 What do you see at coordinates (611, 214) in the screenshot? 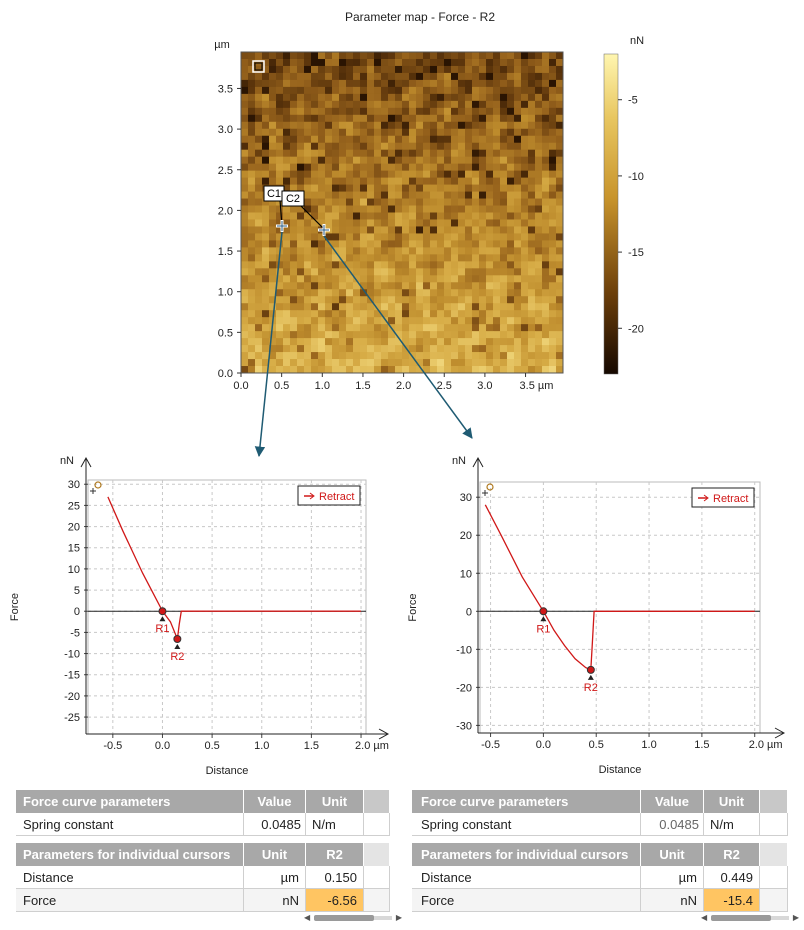
I see `colorbar` at bounding box center [611, 214].